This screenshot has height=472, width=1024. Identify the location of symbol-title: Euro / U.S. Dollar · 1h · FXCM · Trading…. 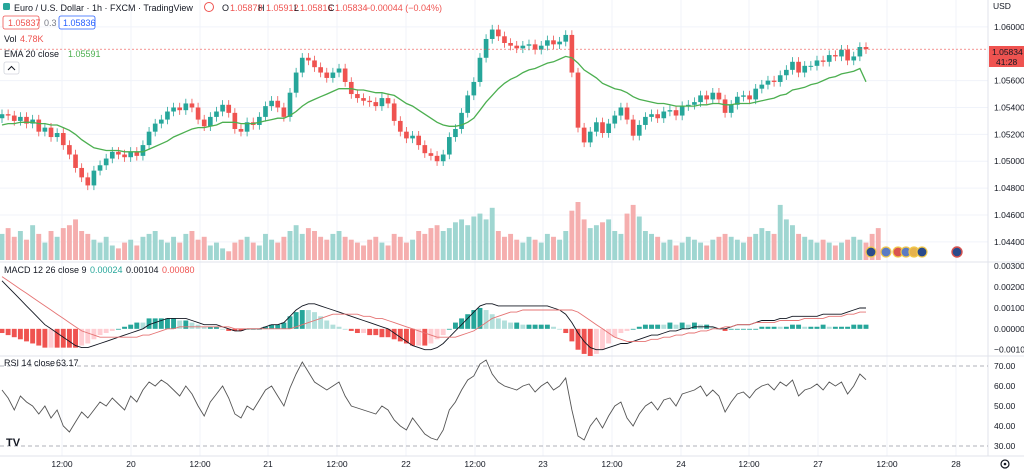
(103, 8).